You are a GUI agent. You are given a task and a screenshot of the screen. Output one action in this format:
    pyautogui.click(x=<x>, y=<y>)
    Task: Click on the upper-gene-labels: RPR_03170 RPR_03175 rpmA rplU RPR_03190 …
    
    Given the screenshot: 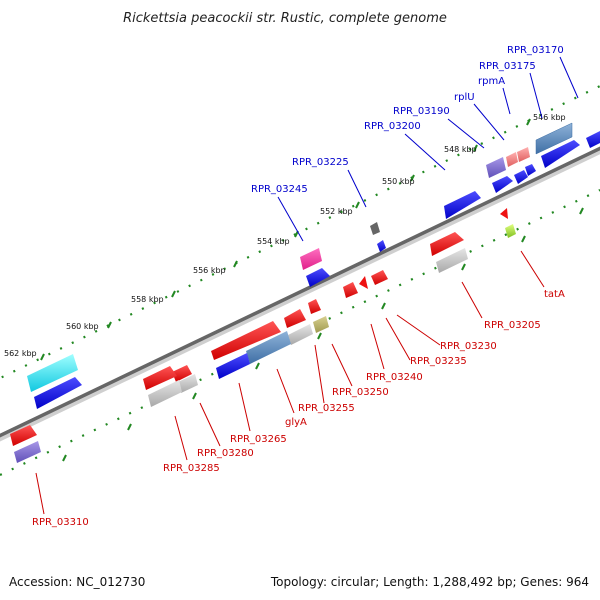 What is the action you would take?
    pyautogui.click(x=407, y=120)
    